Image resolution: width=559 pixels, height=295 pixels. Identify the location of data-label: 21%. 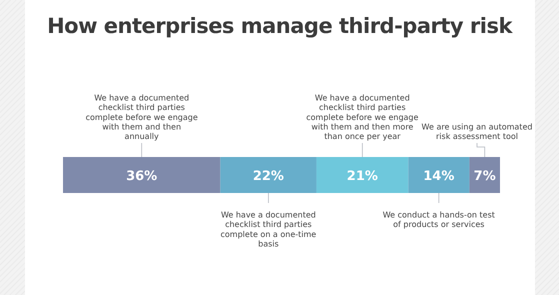
(362, 176).